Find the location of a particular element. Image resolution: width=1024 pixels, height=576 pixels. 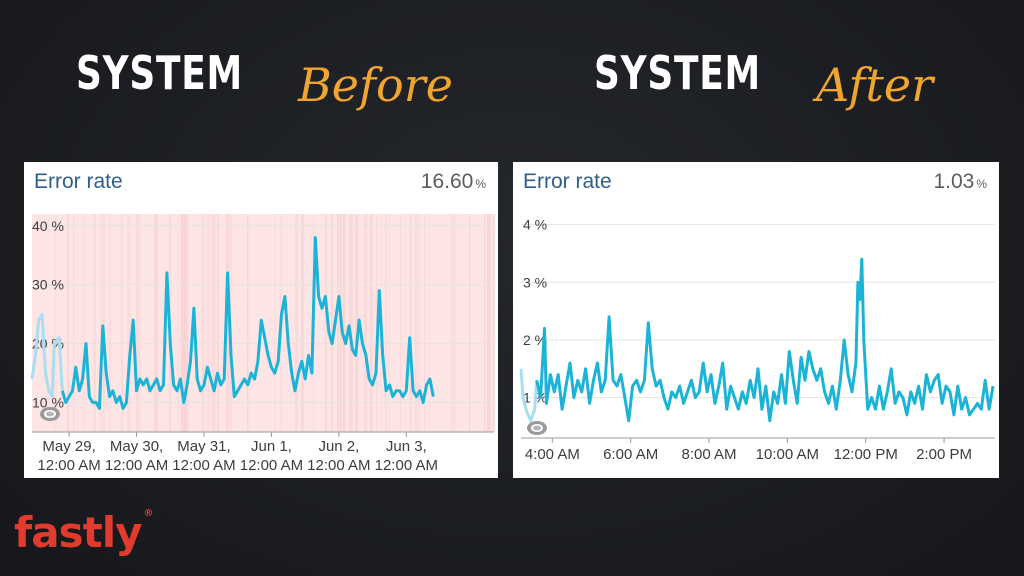

x-tick-label: 10:00 AM is located at coordinates (787, 454).